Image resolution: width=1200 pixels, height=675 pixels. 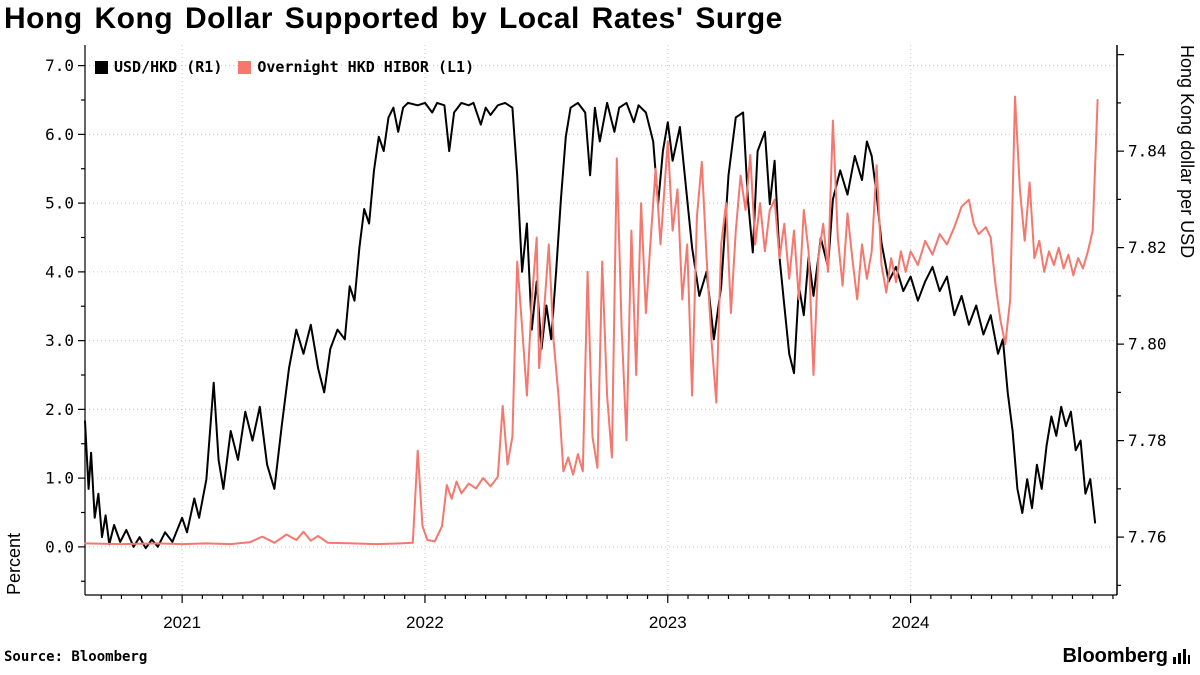 What do you see at coordinates (59, 271) in the screenshot?
I see `svg-text: 4.0` at bounding box center [59, 271].